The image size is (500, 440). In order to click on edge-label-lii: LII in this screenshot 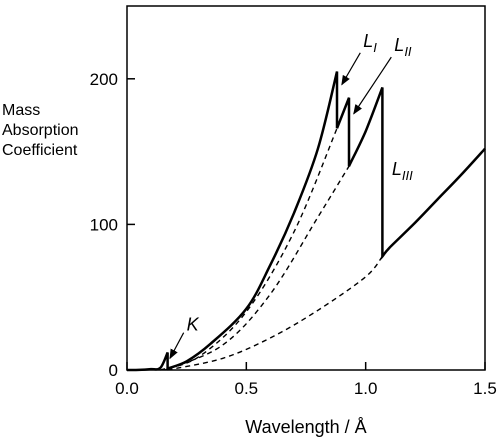, I will do `click(403, 47)`.